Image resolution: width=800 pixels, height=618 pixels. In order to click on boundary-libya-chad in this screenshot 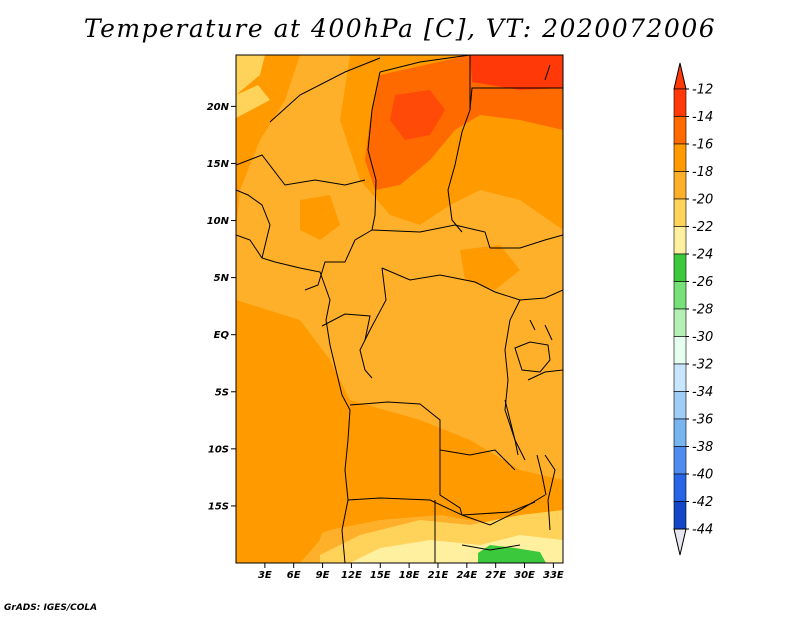, I will do `click(425, 64)`.